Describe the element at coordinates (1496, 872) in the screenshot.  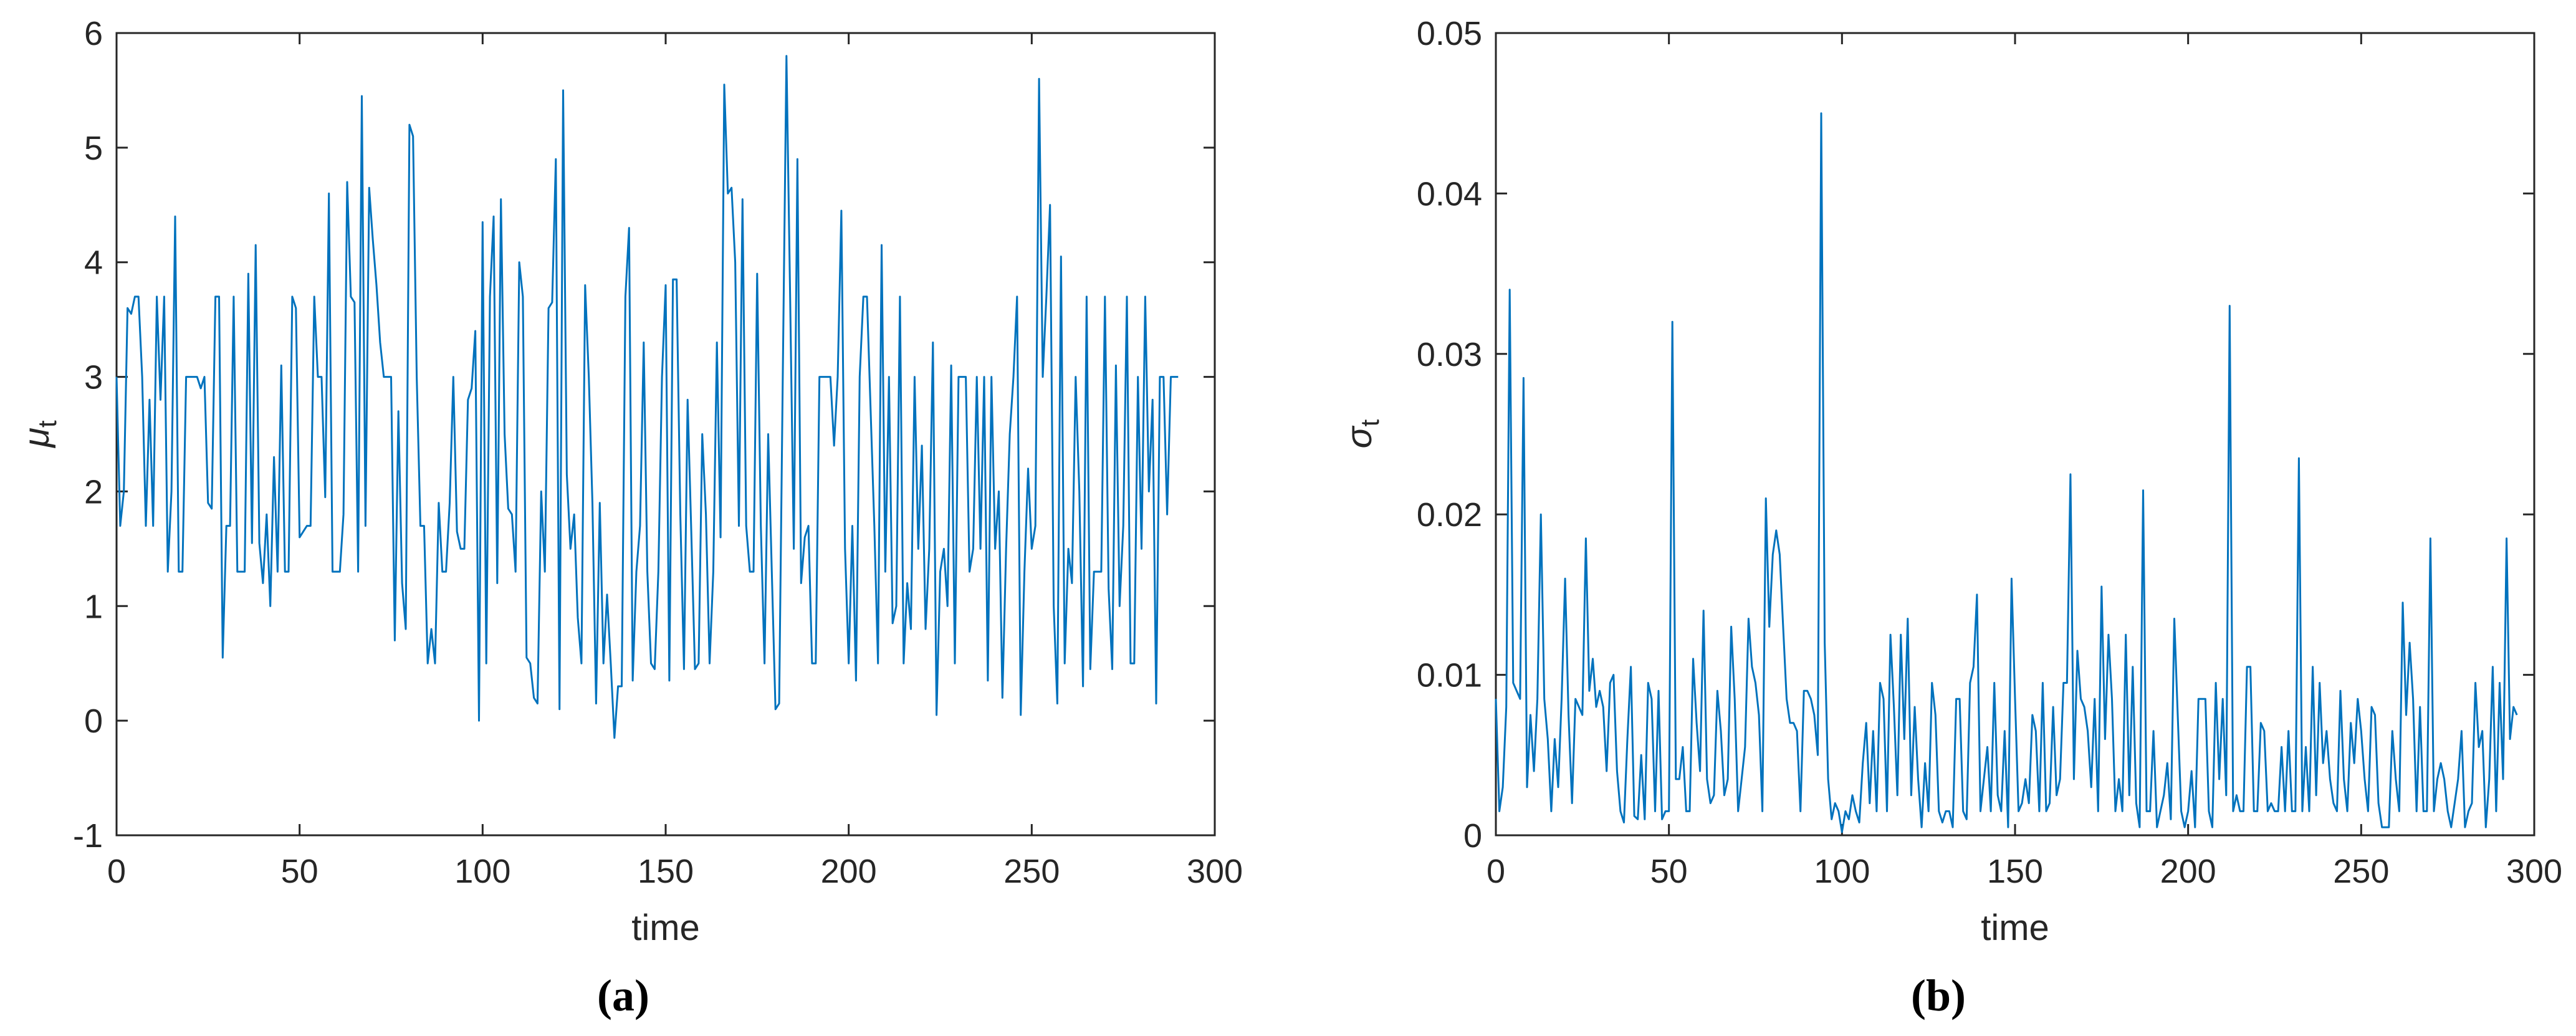
I see `panel-b-x-tick-label: 0` at that location.